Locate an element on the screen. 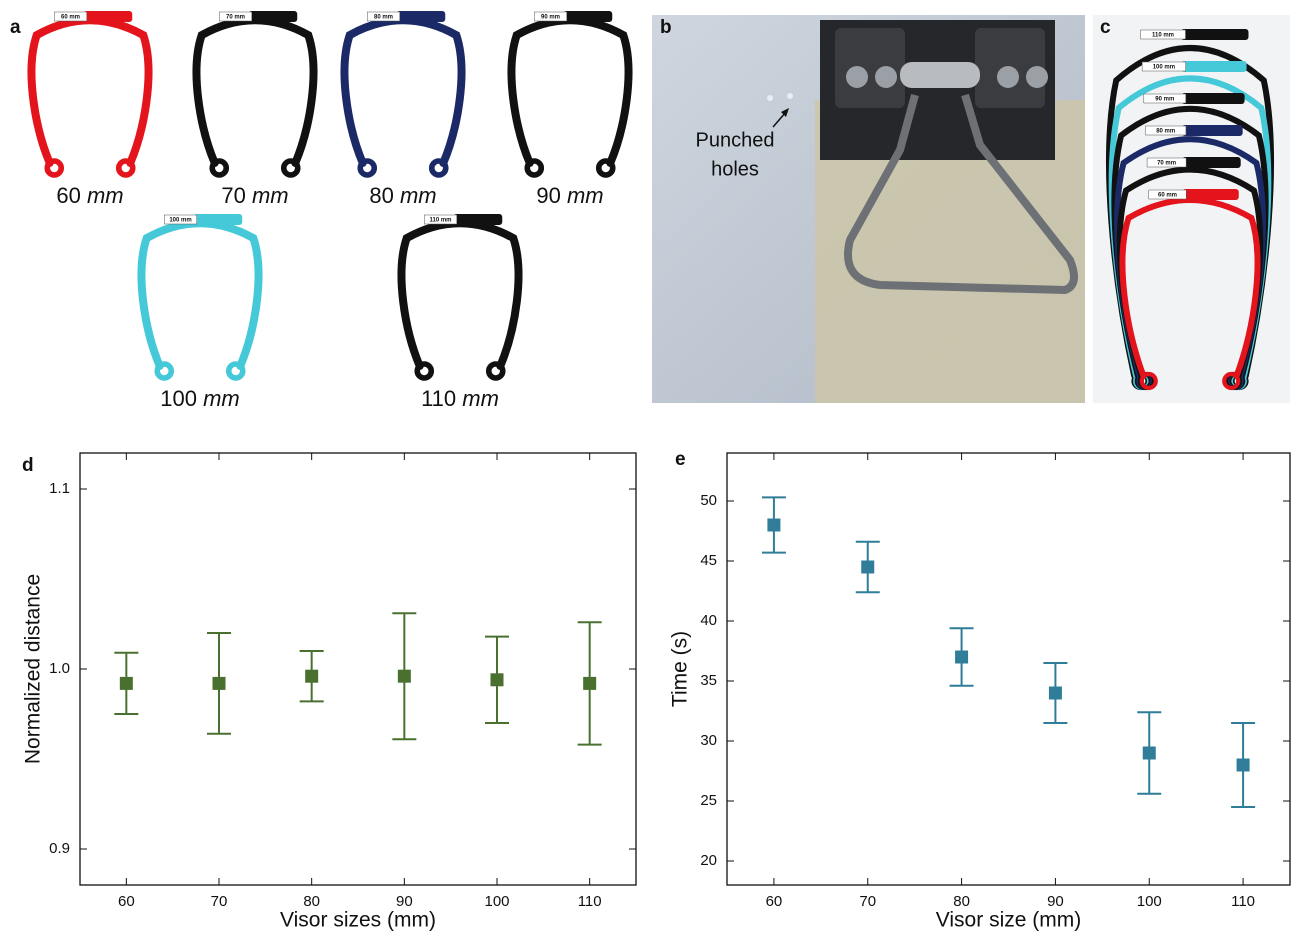  visor-caption: 100 mm is located at coordinates (200, 398).